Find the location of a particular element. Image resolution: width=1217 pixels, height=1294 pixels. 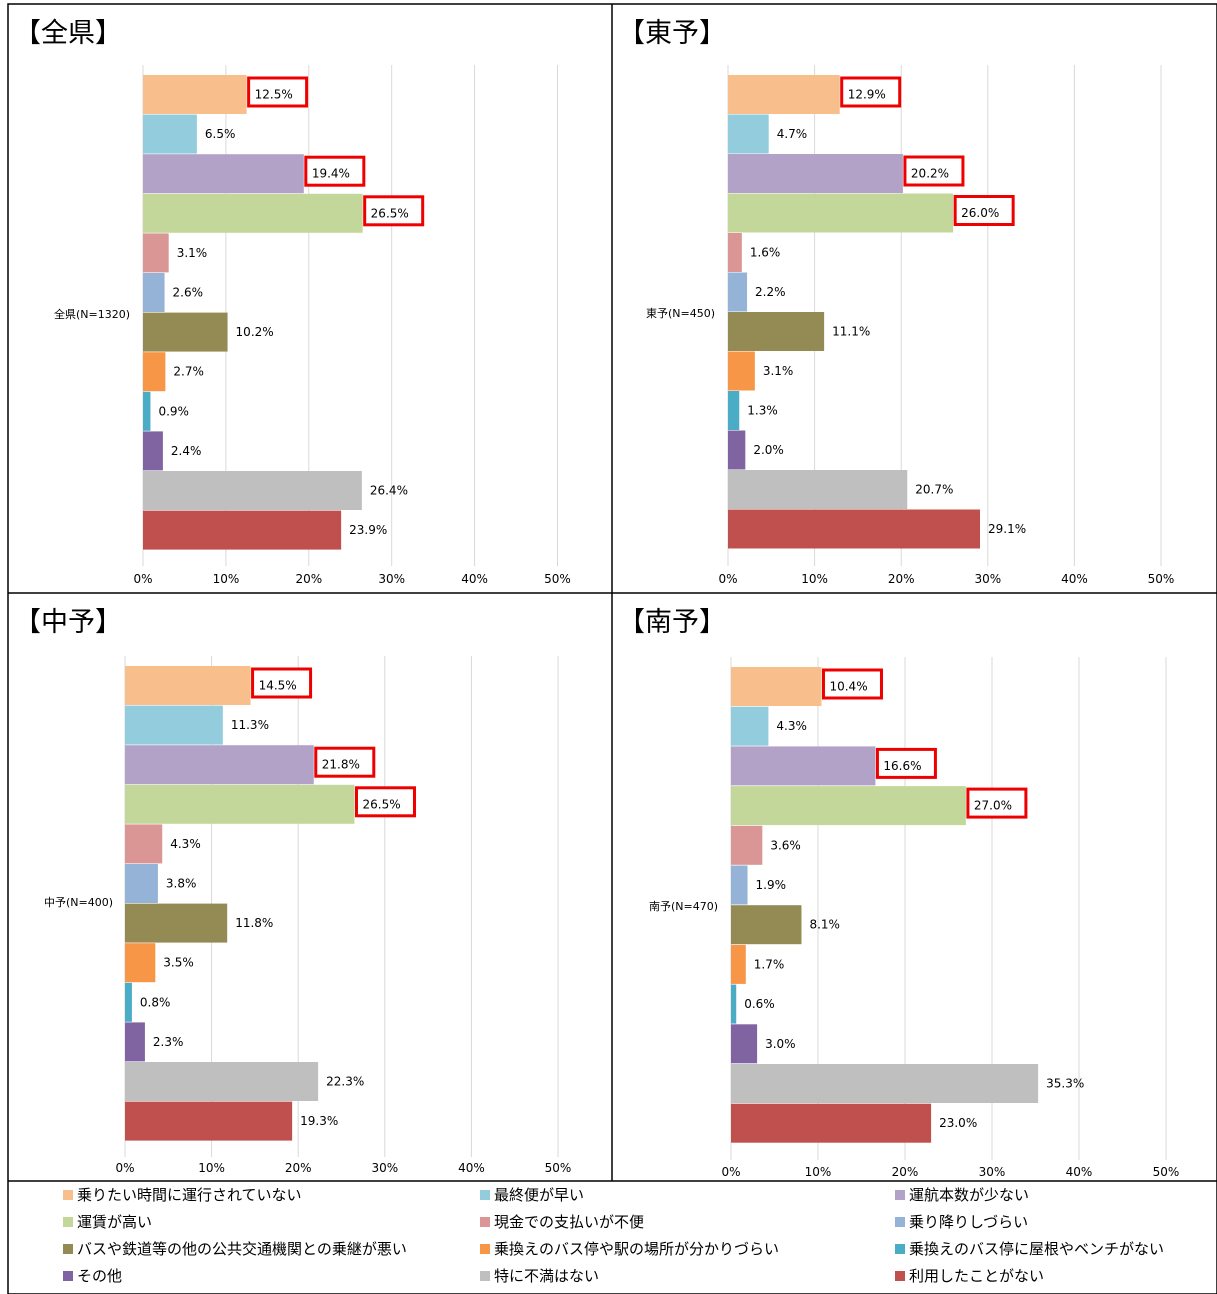

data-label: 16.6% is located at coordinates (902, 766).